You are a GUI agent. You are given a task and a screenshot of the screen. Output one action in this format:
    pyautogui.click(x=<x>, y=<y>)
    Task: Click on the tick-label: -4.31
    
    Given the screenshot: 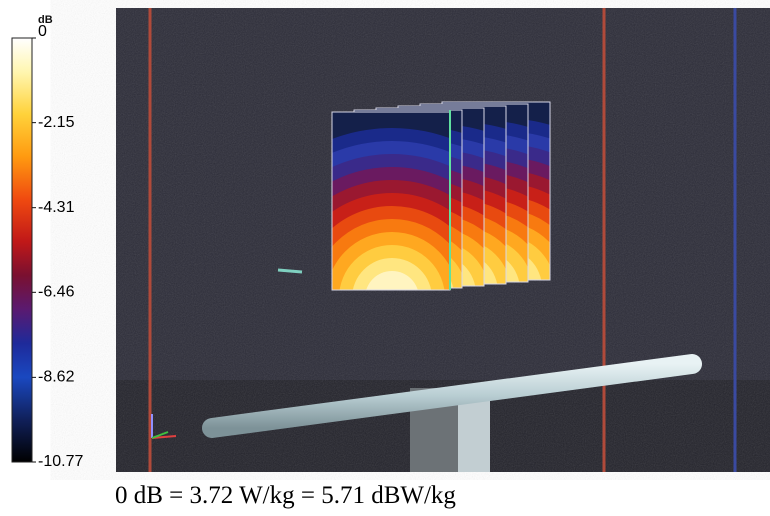 What is the action you would take?
    pyautogui.click(x=56, y=207)
    